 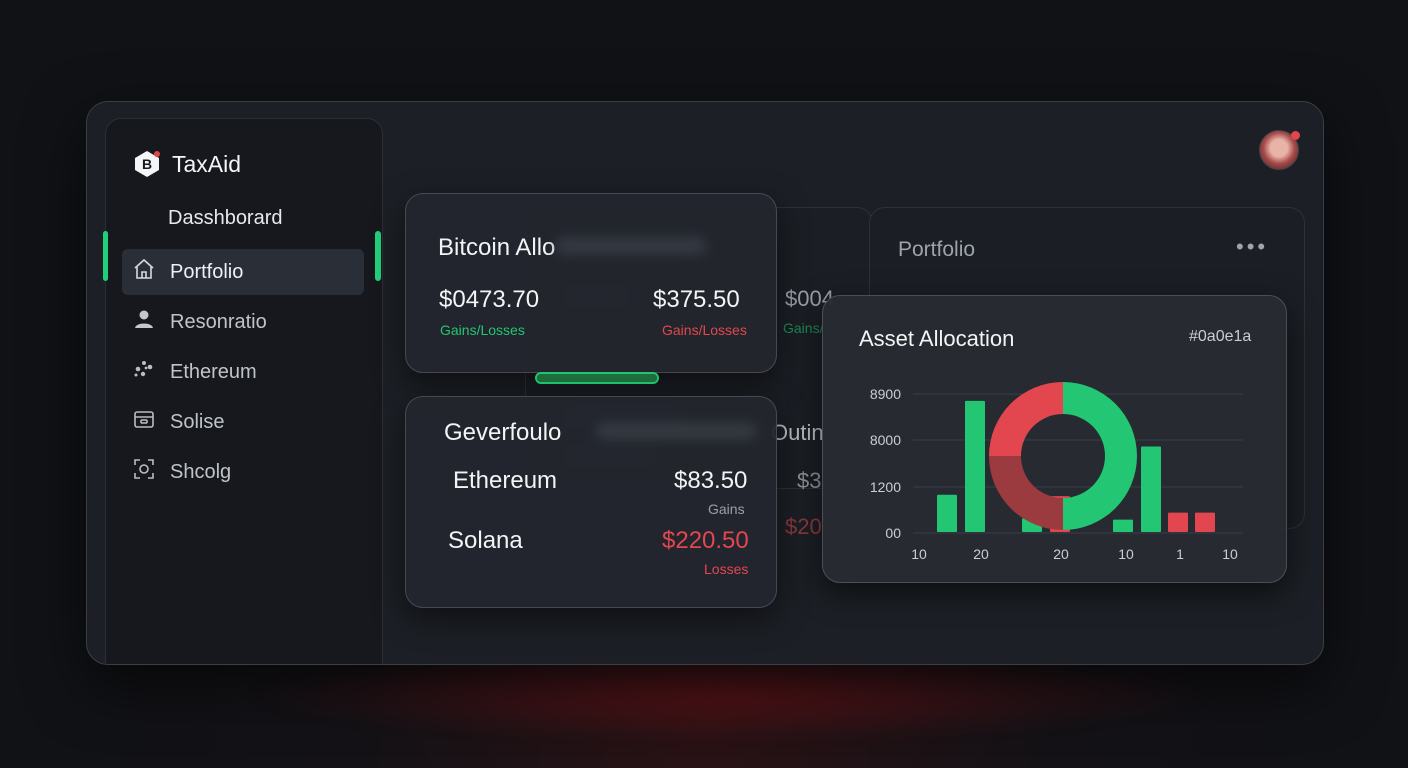 What do you see at coordinates (726, 569) in the screenshot?
I see `asset-status-label: Losses` at bounding box center [726, 569].